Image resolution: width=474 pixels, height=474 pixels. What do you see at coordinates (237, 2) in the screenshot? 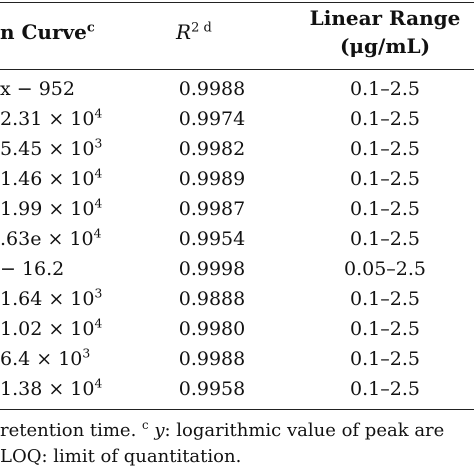
I see `table-top-rule` at bounding box center [237, 2].